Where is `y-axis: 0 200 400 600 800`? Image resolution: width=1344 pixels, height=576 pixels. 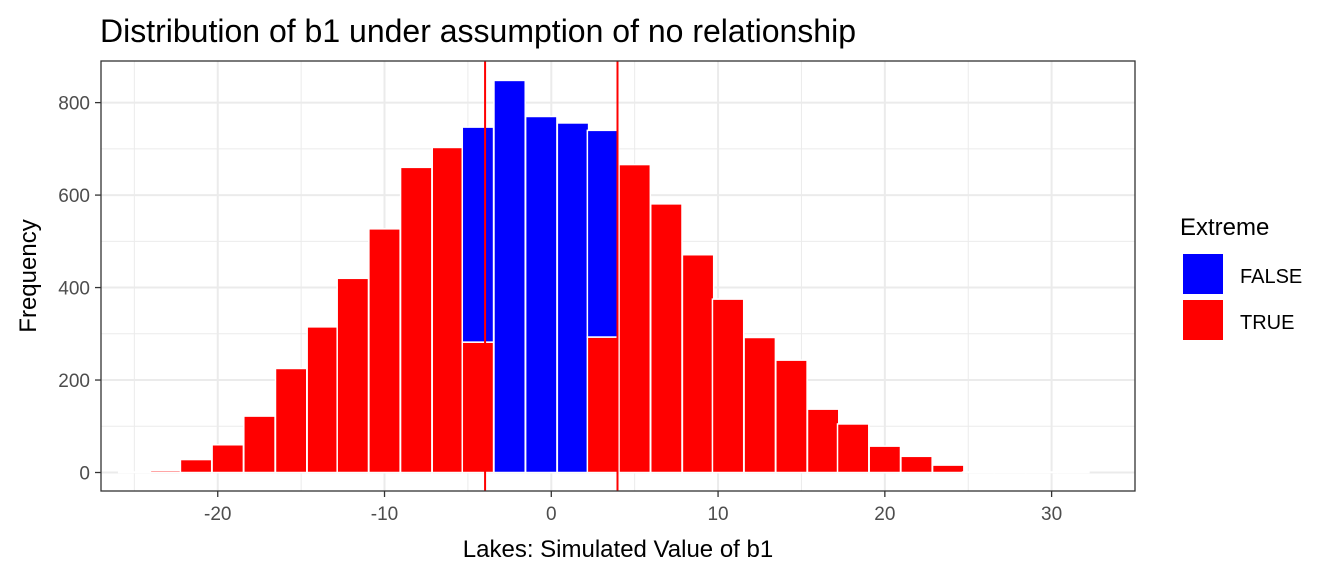
y-axis: 0 200 400 600 800 is located at coordinates (79, 289).